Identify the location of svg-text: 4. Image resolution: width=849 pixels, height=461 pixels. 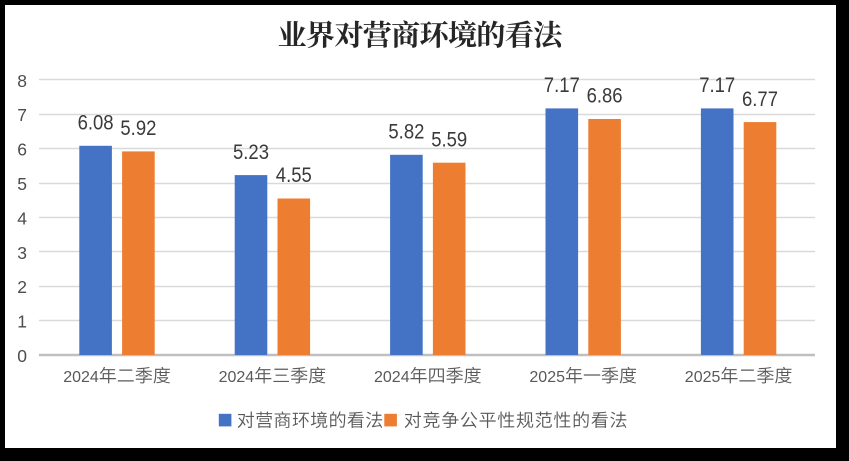
(22, 218).